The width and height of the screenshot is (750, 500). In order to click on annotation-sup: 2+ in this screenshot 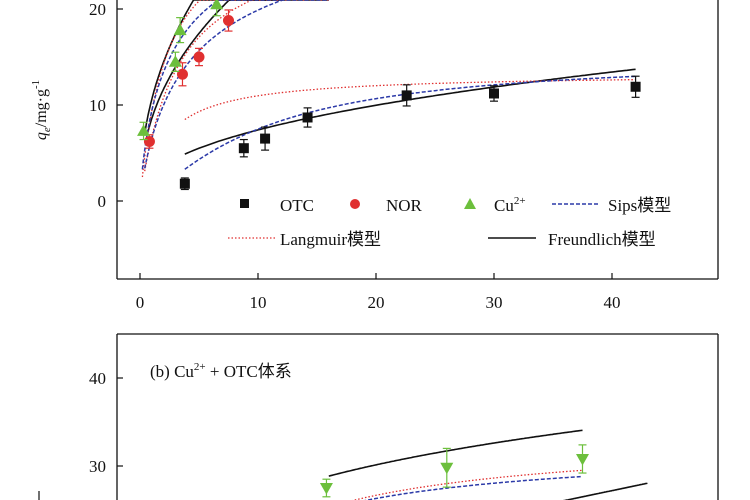, I will do `click(200, 367)`.